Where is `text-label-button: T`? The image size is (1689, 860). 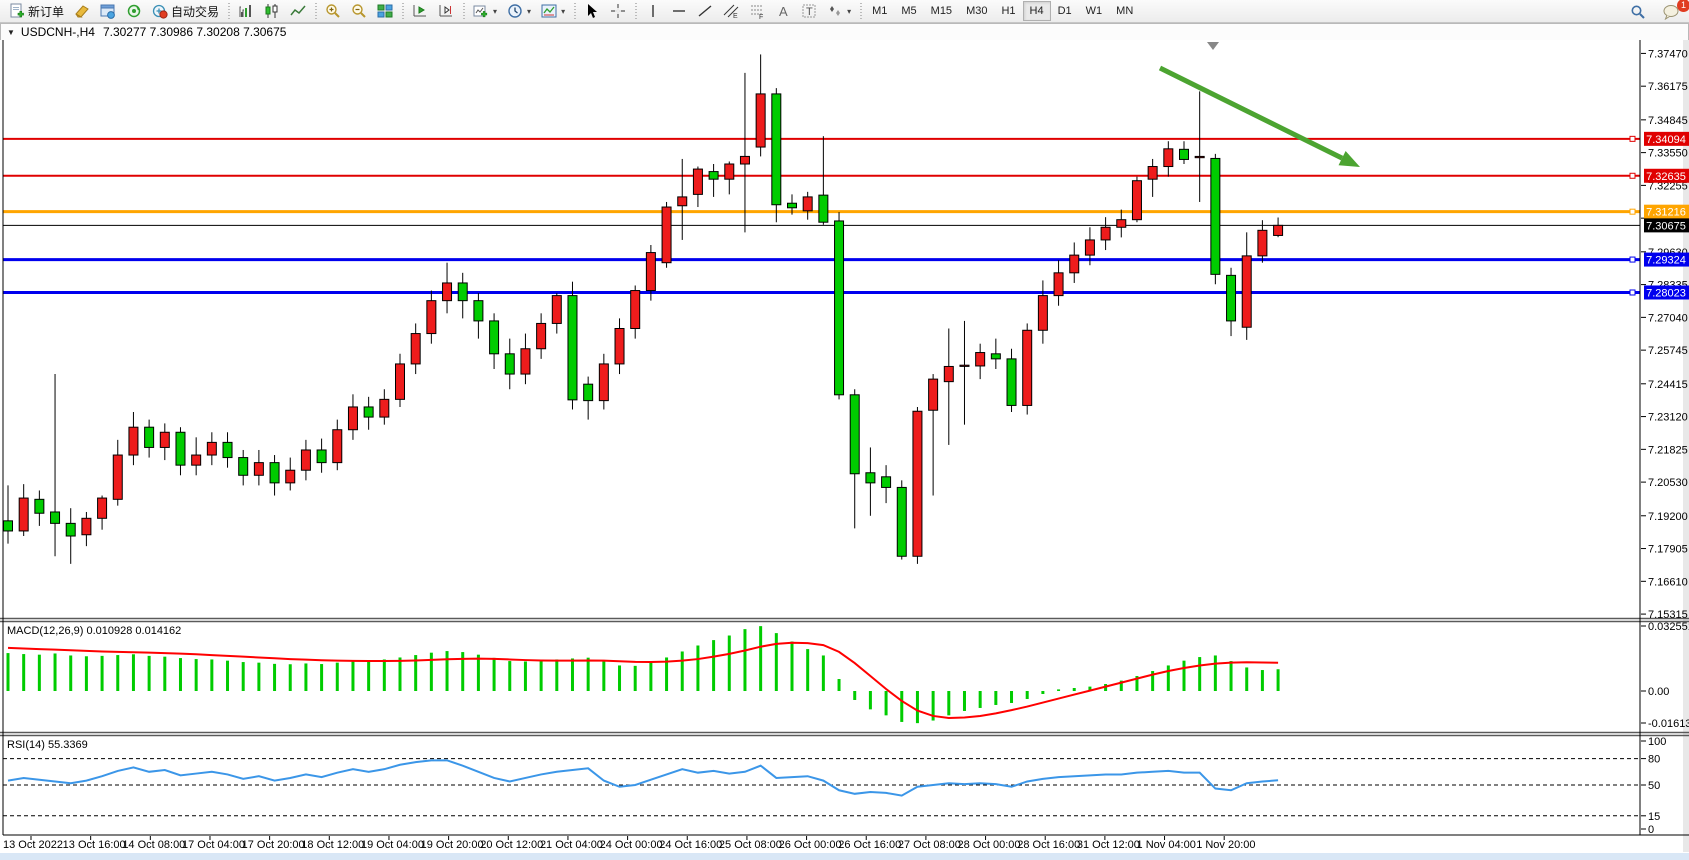 text-label-button: T is located at coordinates (809, 11).